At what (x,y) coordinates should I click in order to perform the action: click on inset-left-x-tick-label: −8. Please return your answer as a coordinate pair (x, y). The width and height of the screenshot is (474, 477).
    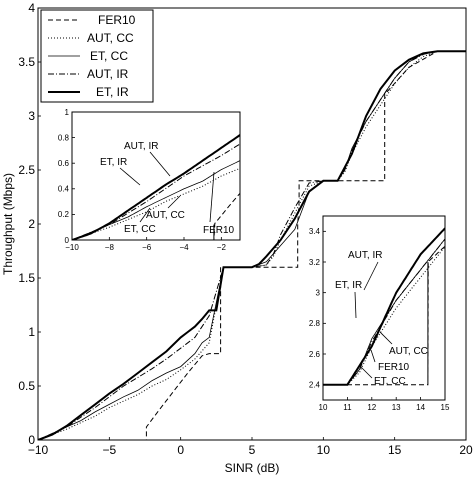
    Looking at the image, I should click on (110, 247).